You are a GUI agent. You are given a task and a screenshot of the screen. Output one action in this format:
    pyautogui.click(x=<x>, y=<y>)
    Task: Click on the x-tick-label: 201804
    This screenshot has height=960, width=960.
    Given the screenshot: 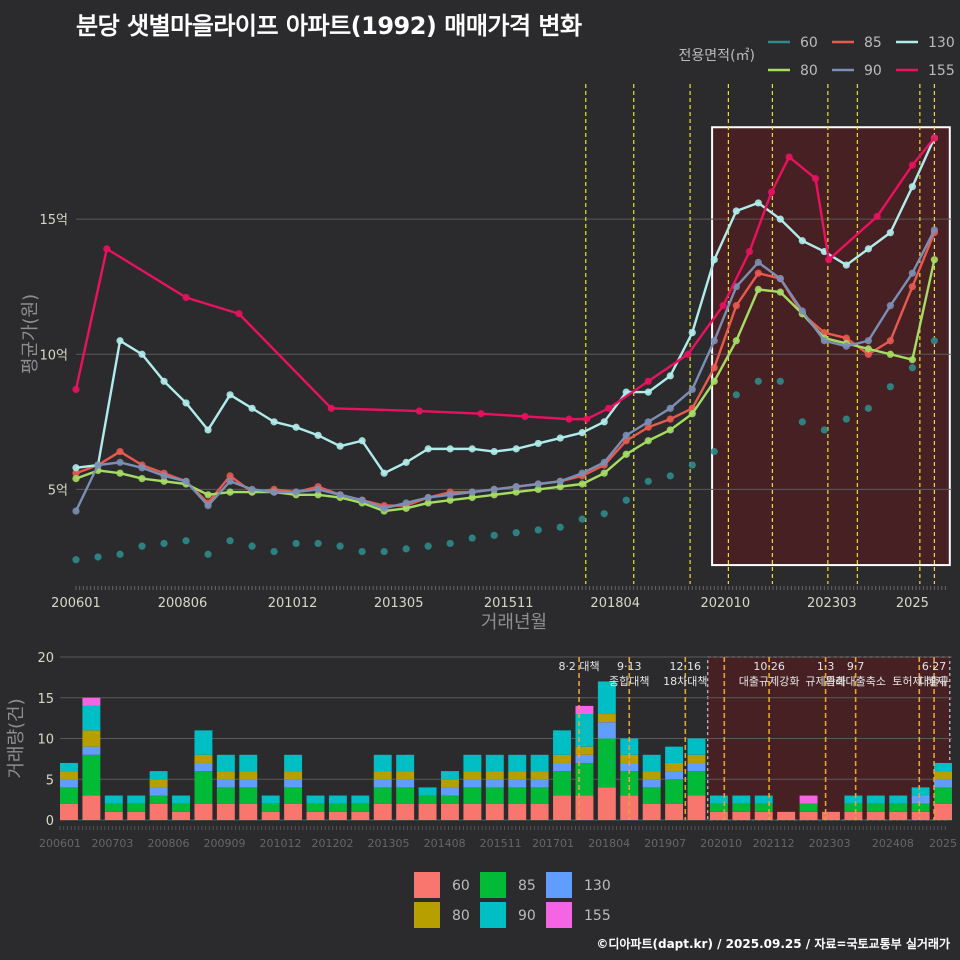 What is the action you would take?
    pyautogui.click(x=615, y=603)
    